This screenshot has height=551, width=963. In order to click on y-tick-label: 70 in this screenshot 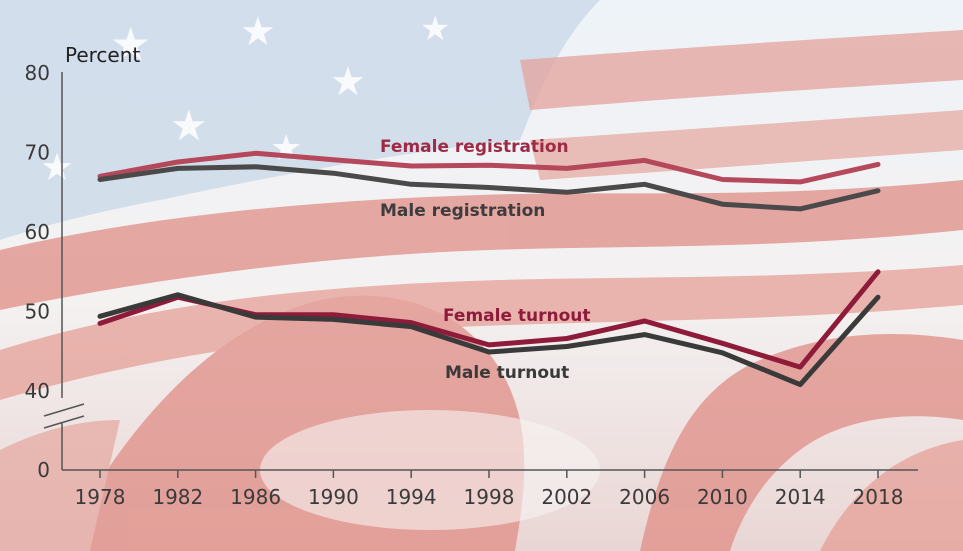, I will do `click(37, 153)`.